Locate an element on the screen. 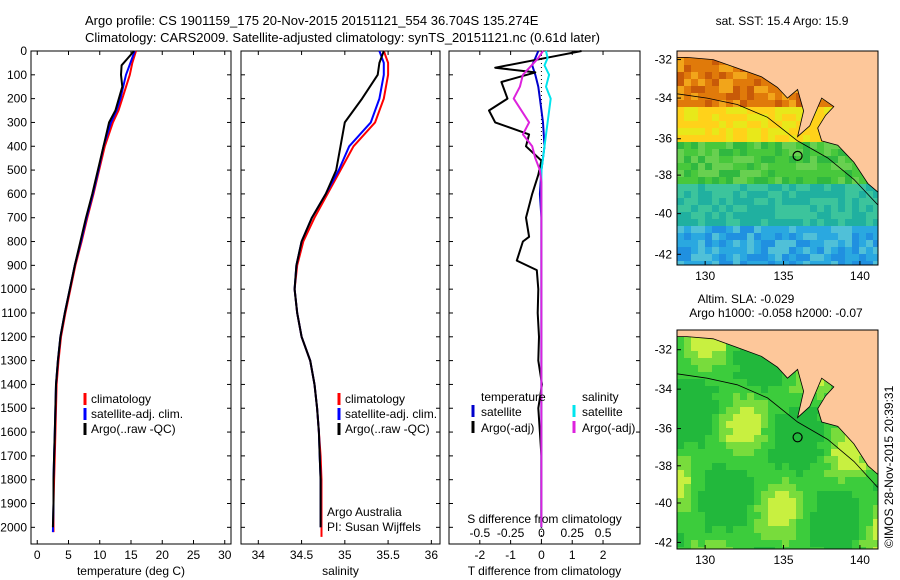 This screenshot has height=580, width=900. s-axis-label: S difference from climatology is located at coordinates (544, 519).